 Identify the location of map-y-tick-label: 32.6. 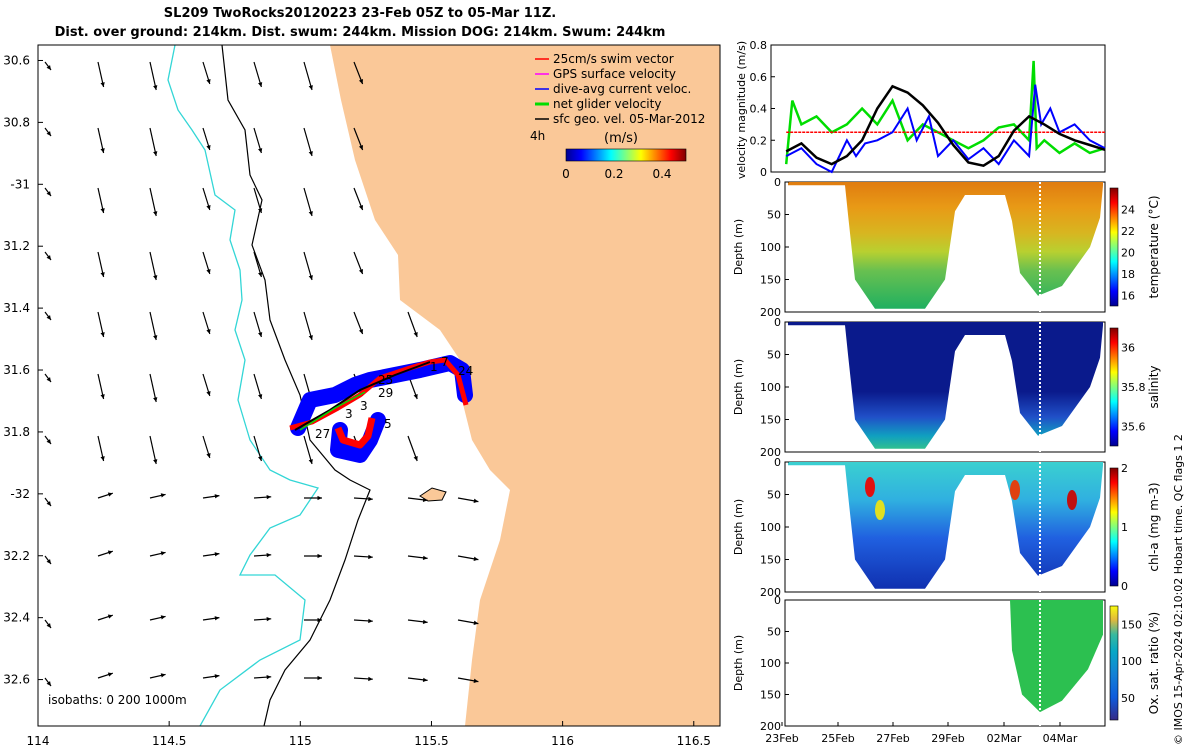
(16, 680).